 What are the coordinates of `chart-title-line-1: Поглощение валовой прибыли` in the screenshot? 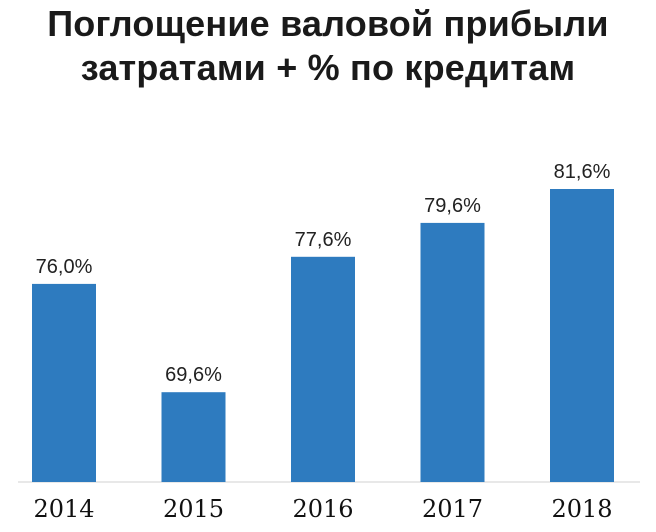 It's located at (328, 23).